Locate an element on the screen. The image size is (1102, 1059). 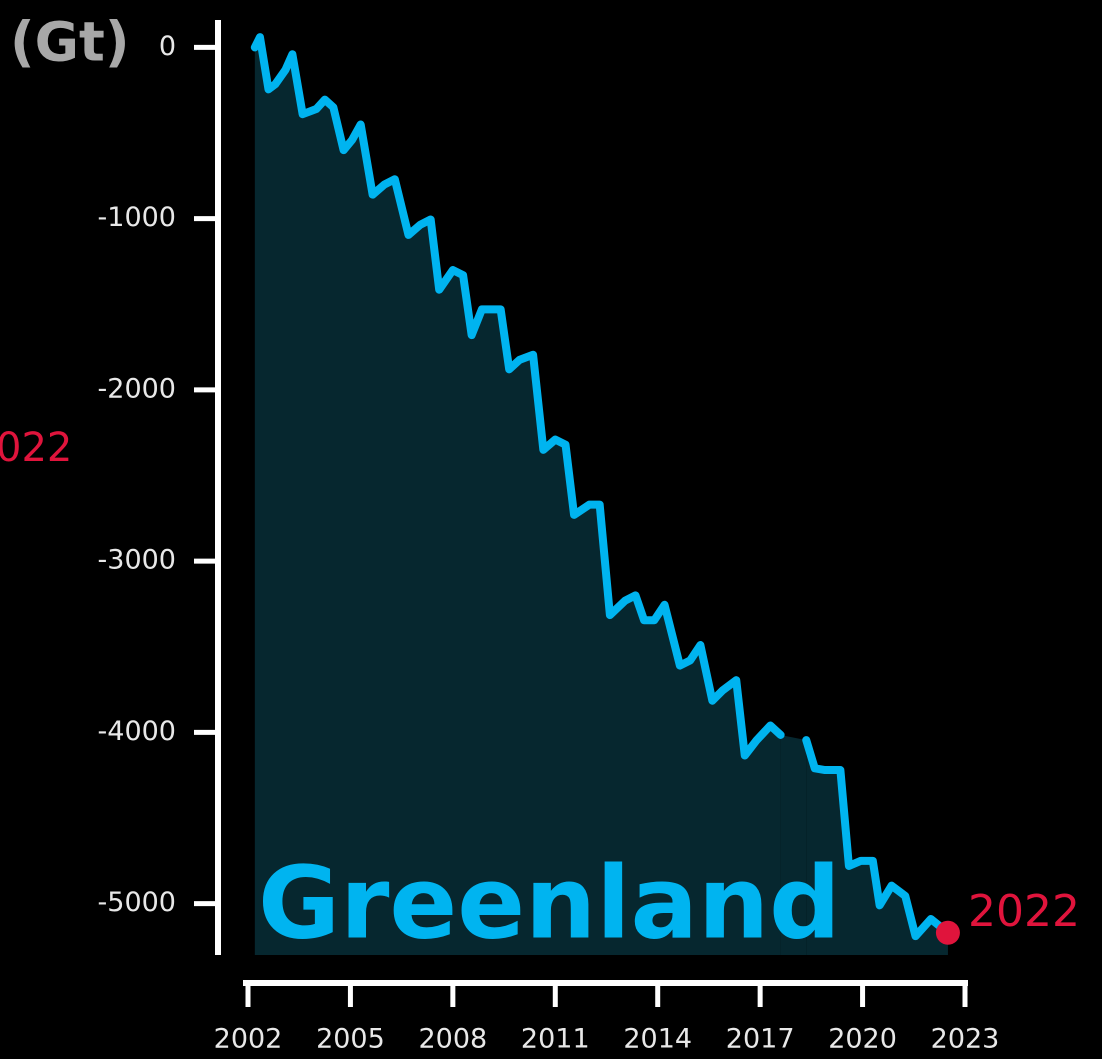
x-tick-label: 2005 is located at coordinates (350, 1039).